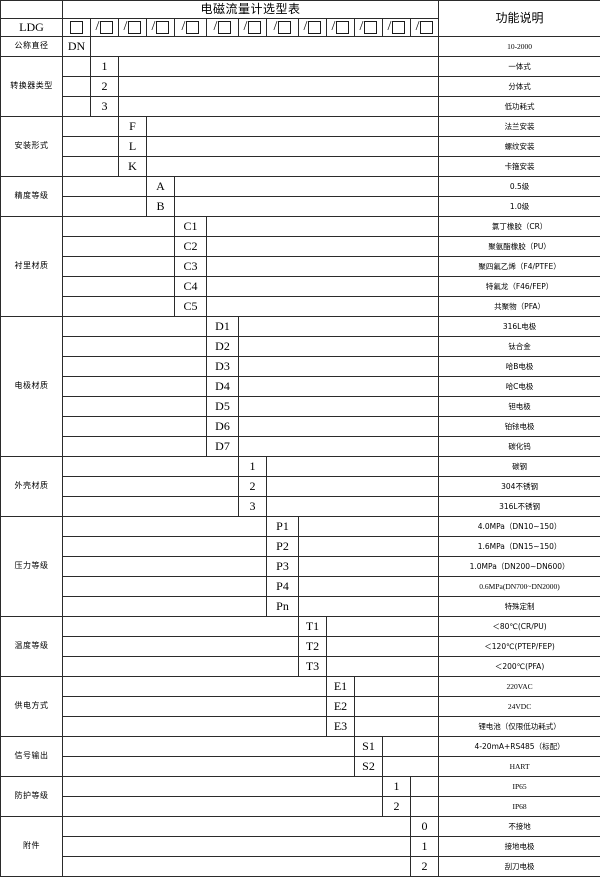 The image size is (600, 877). I want to click on code-cell-5-3: C3, so click(191, 267).